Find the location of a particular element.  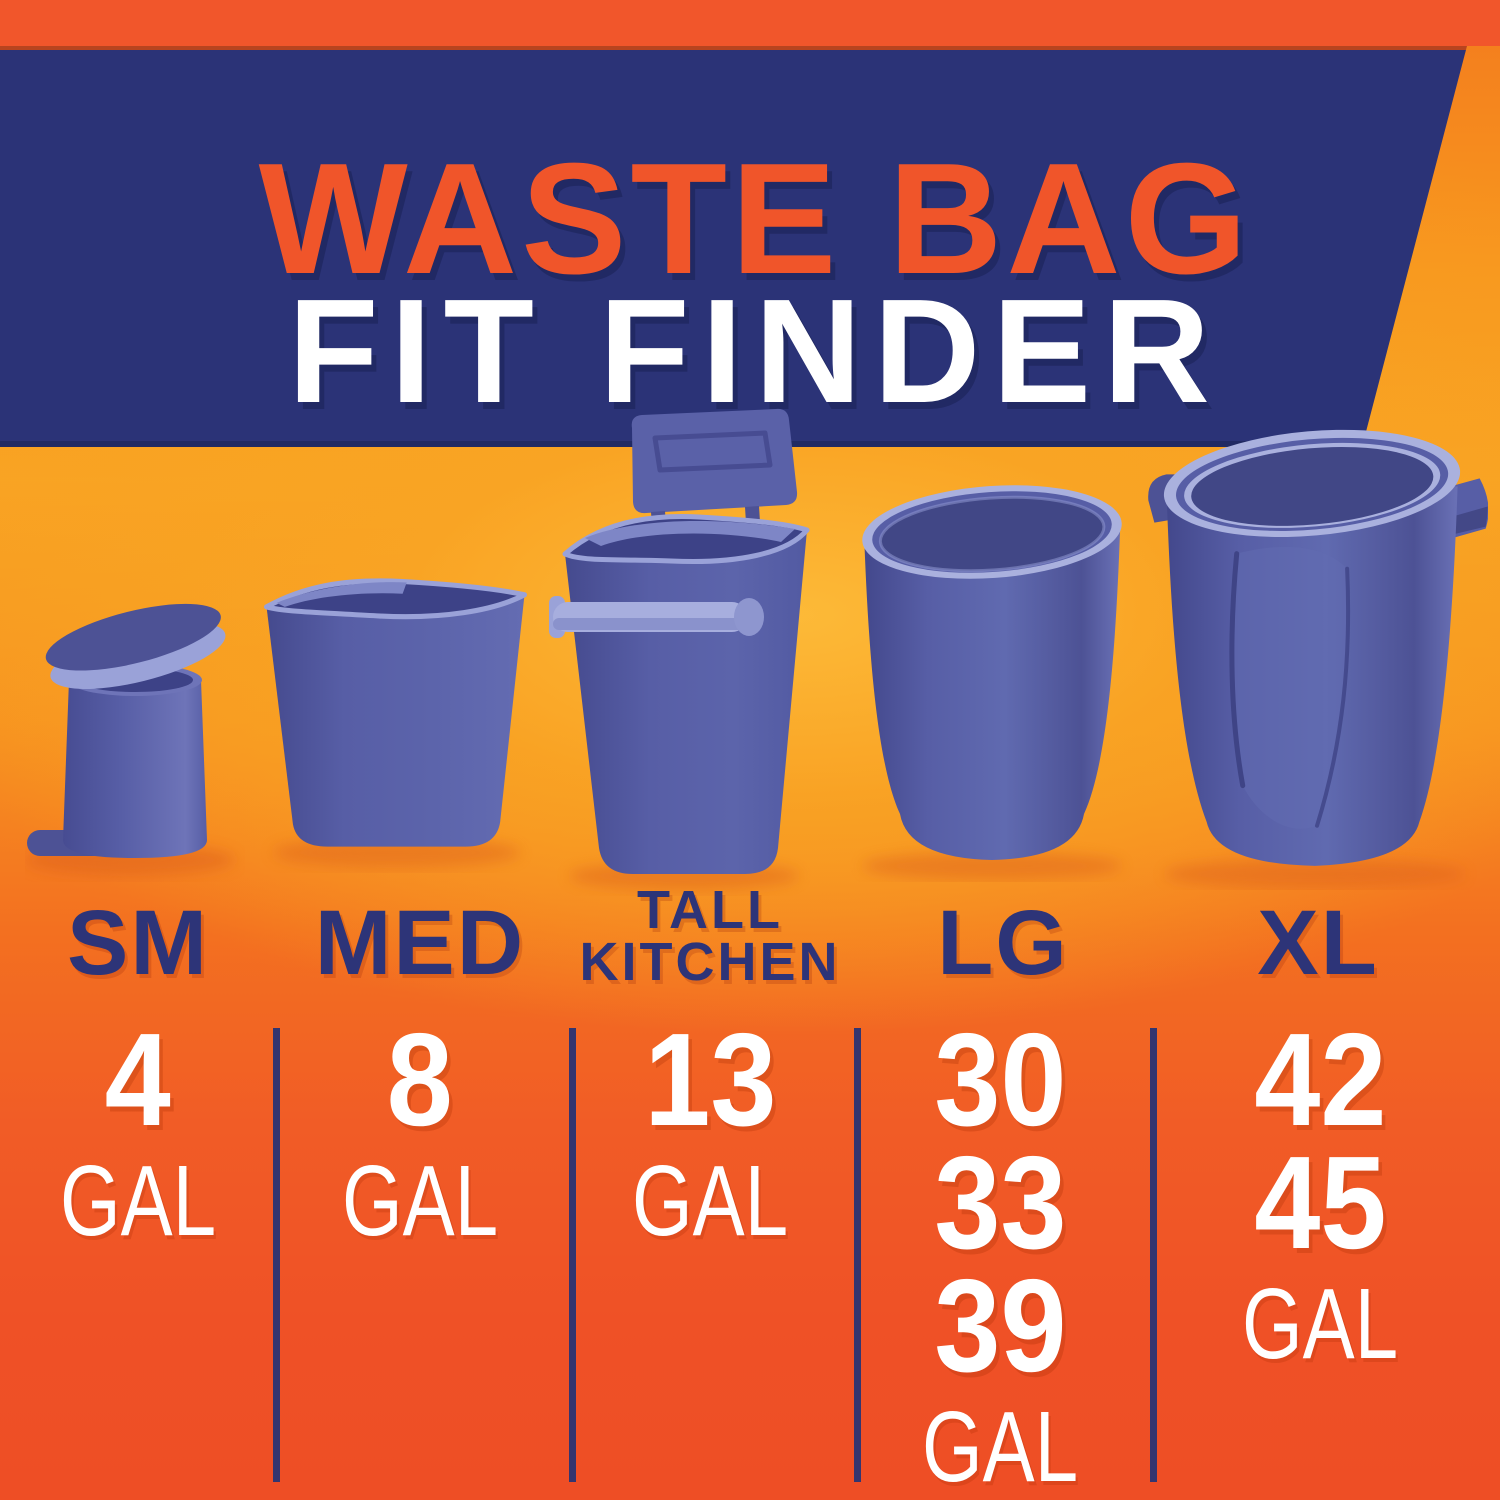

size-label-xl: XL is located at coordinates (1318, 943).